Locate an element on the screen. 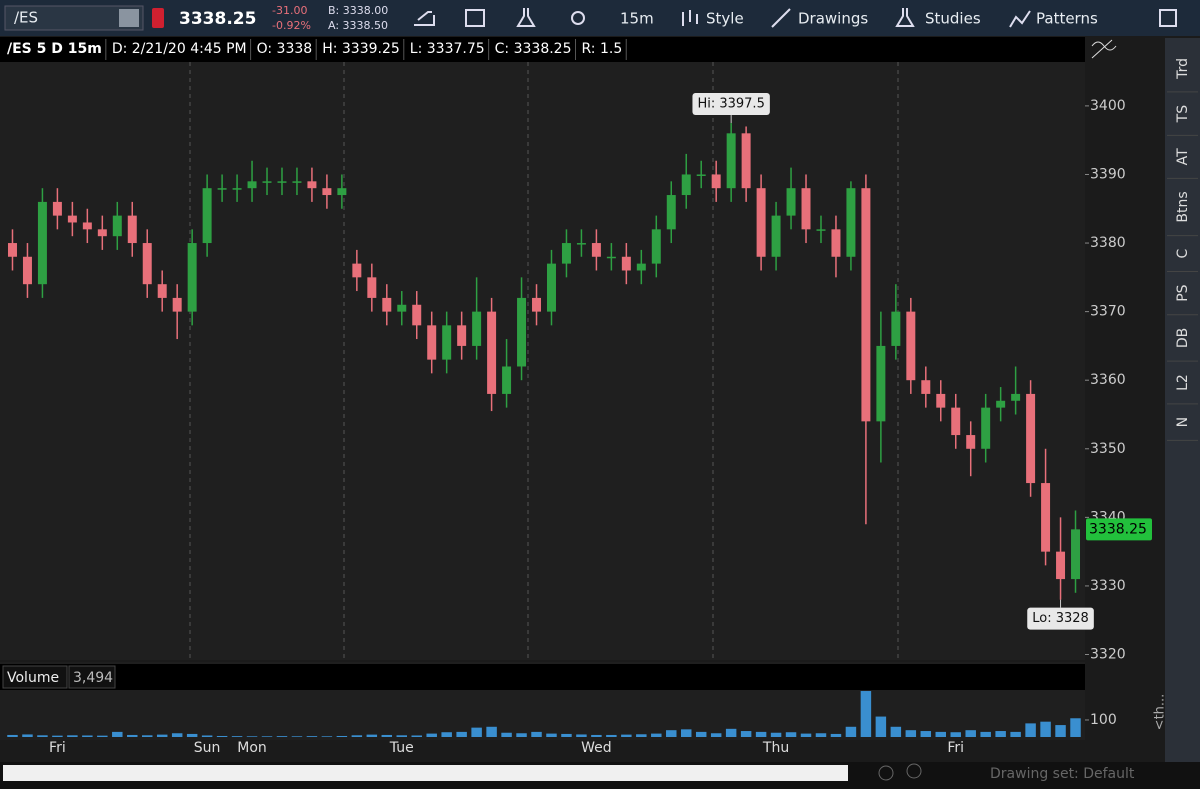  volume-value-box is located at coordinates (92, 677).